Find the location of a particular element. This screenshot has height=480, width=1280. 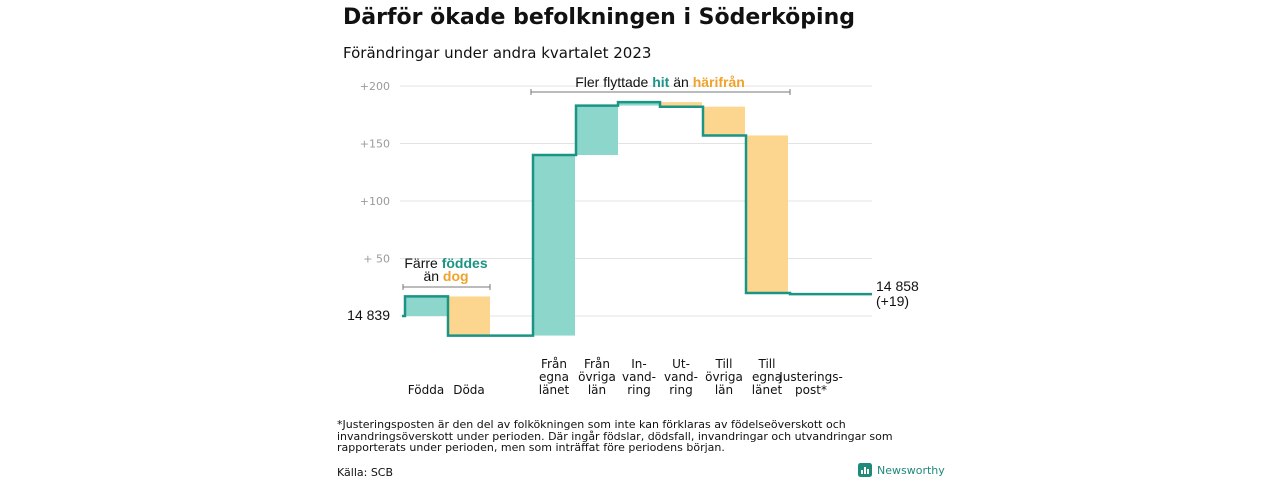

brand-name: Newsworthy is located at coordinates (911, 470).